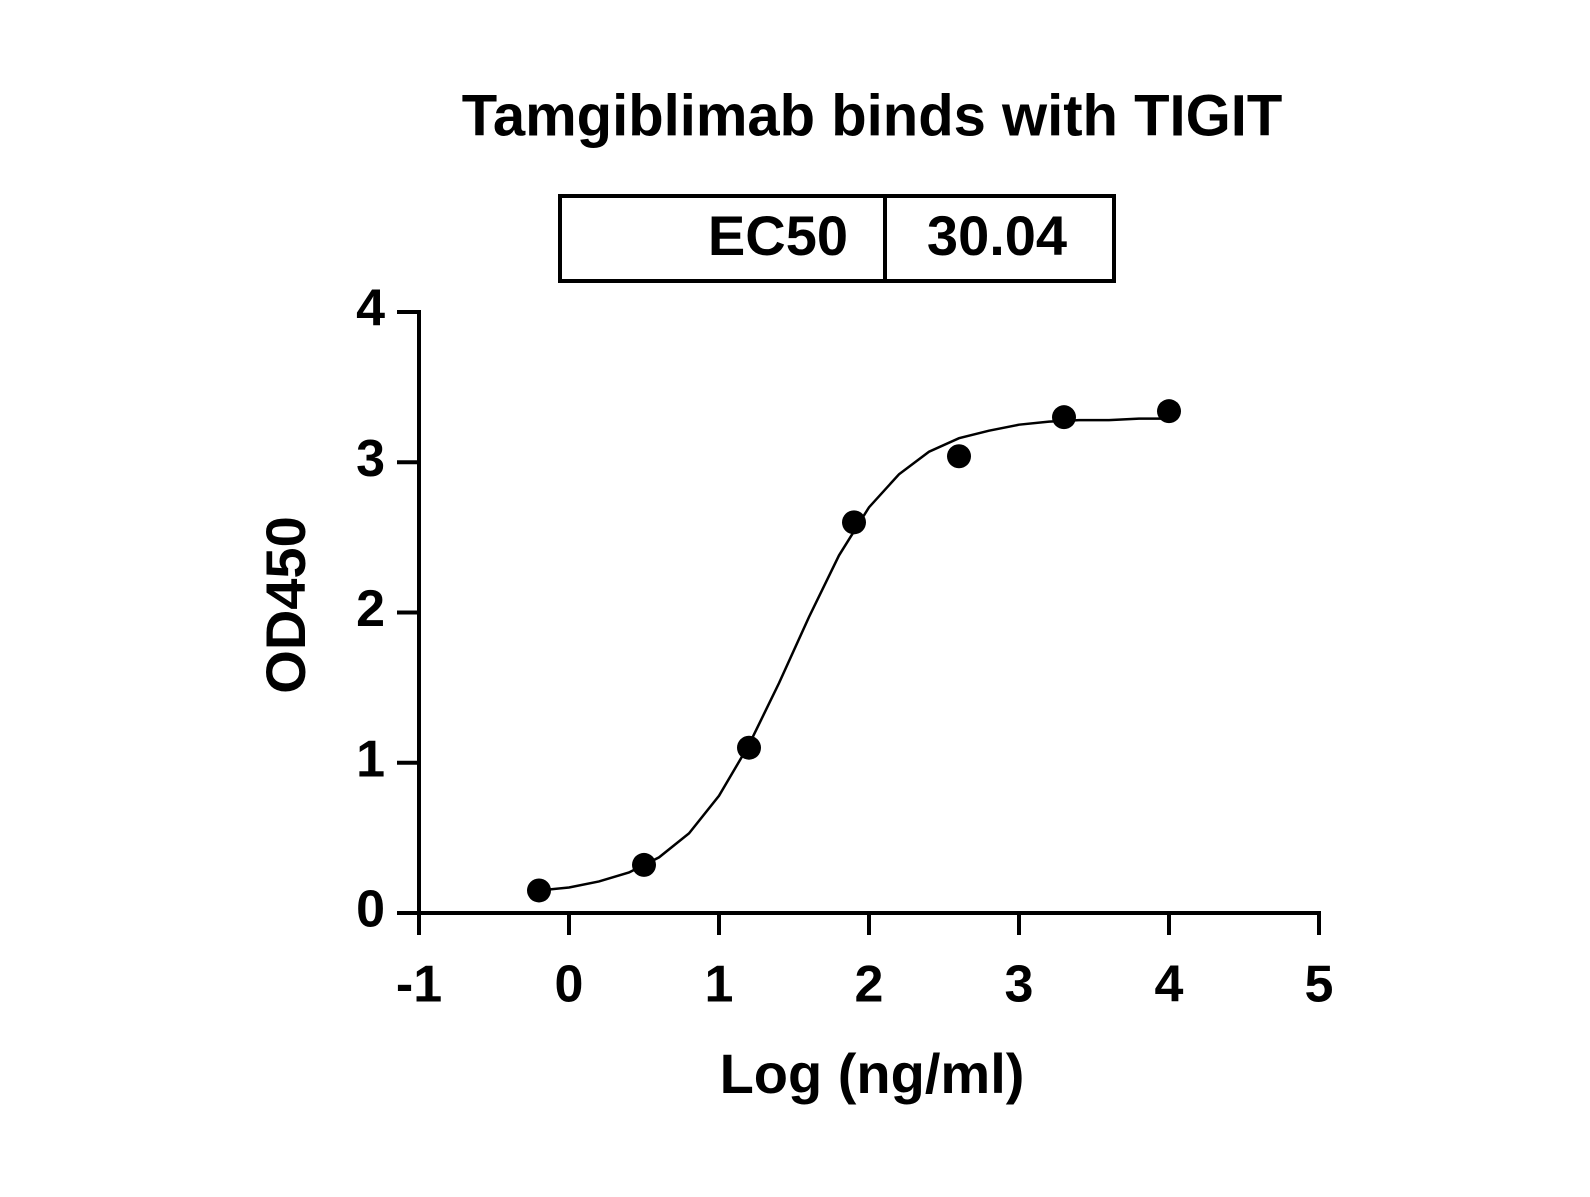 The height and width of the screenshot is (1197, 1590). Describe the element at coordinates (285, 604) in the screenshot. I see `y-axis-label: OD450` at that location.